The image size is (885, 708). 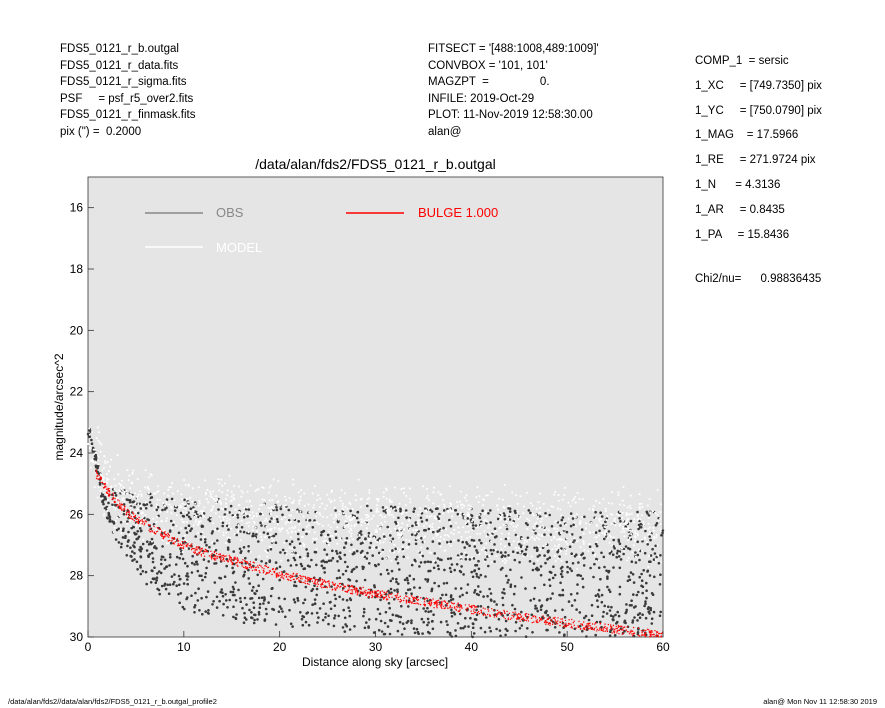 What do you see at coordinates (488, 65) in the screenshot?
I see `header-mid-line: CONVBOX = '101, 101'` at bounding box center [488, 65].